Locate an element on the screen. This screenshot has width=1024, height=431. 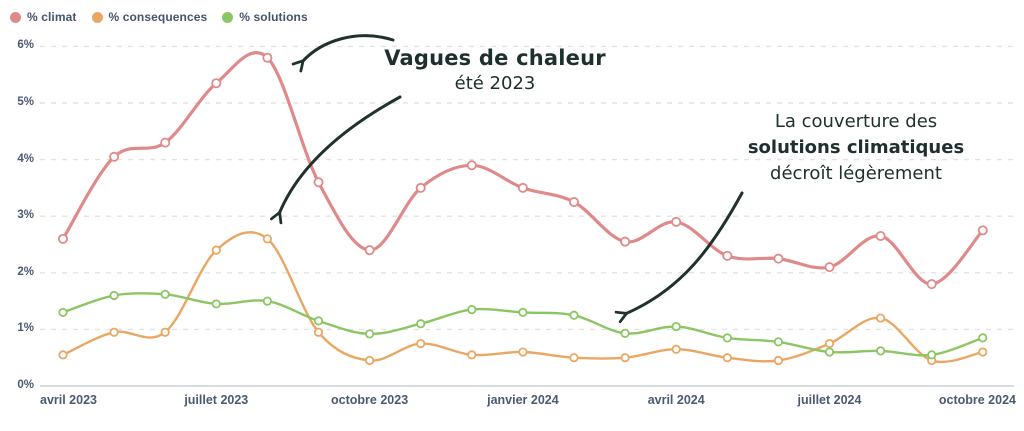
legend-item-solutions: % solutions is located at coordinates (265, 17).